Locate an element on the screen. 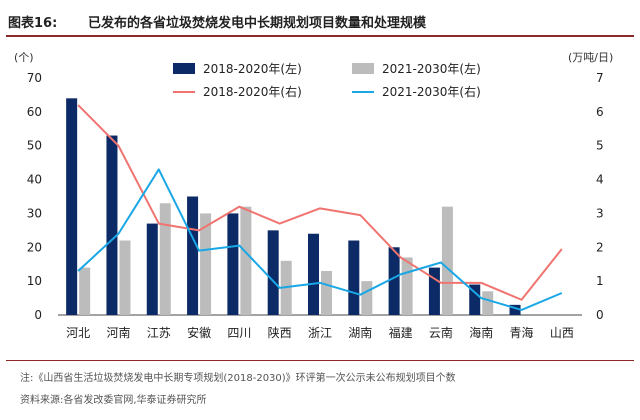  chart-header: 图表16: 已发布的各省垃圾焚烧发电中长期规划项目数量和处理规模 is located at coordinates (320, 20).